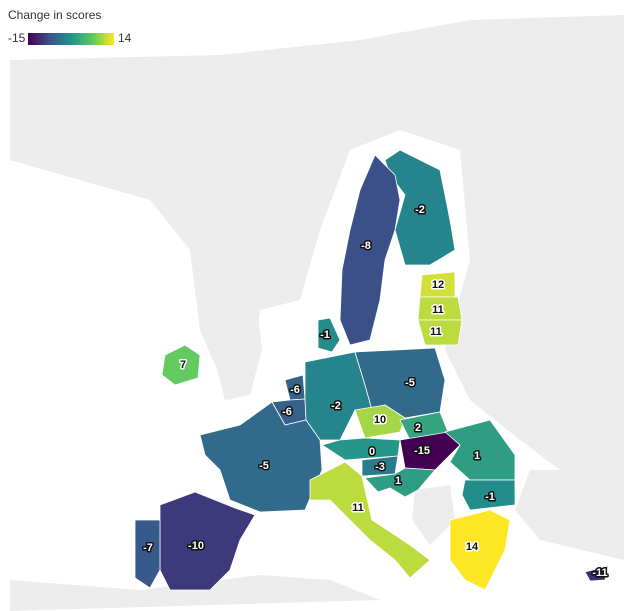  Describe the element at coordinates (125, 38) in the screenshot. I see `legend-max: 14` at that location.